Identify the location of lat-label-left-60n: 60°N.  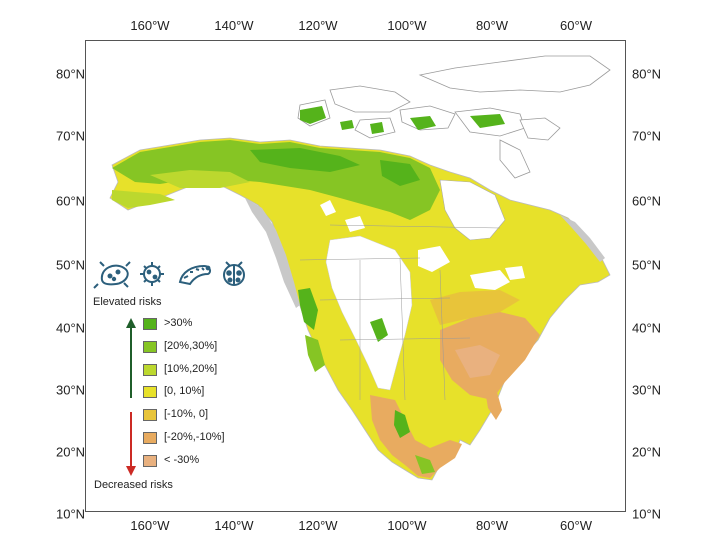
(71, 201).